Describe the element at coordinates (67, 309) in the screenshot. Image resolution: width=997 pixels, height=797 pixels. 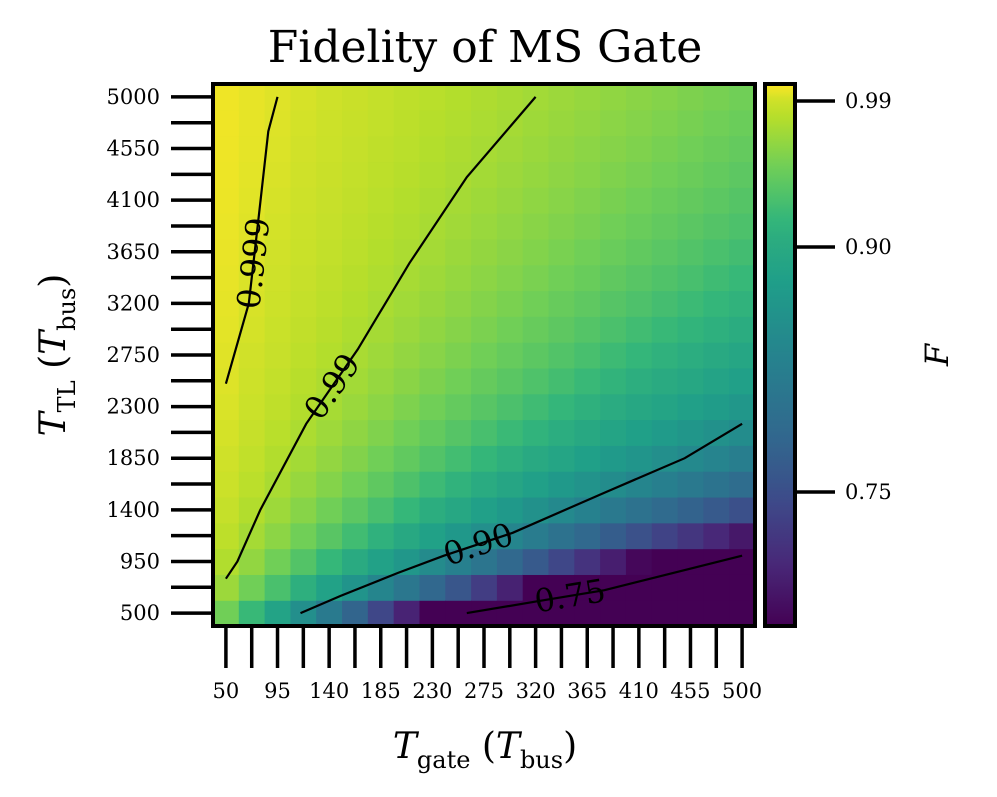
I see `y-axis-label-paren-sub: bus` at that location.